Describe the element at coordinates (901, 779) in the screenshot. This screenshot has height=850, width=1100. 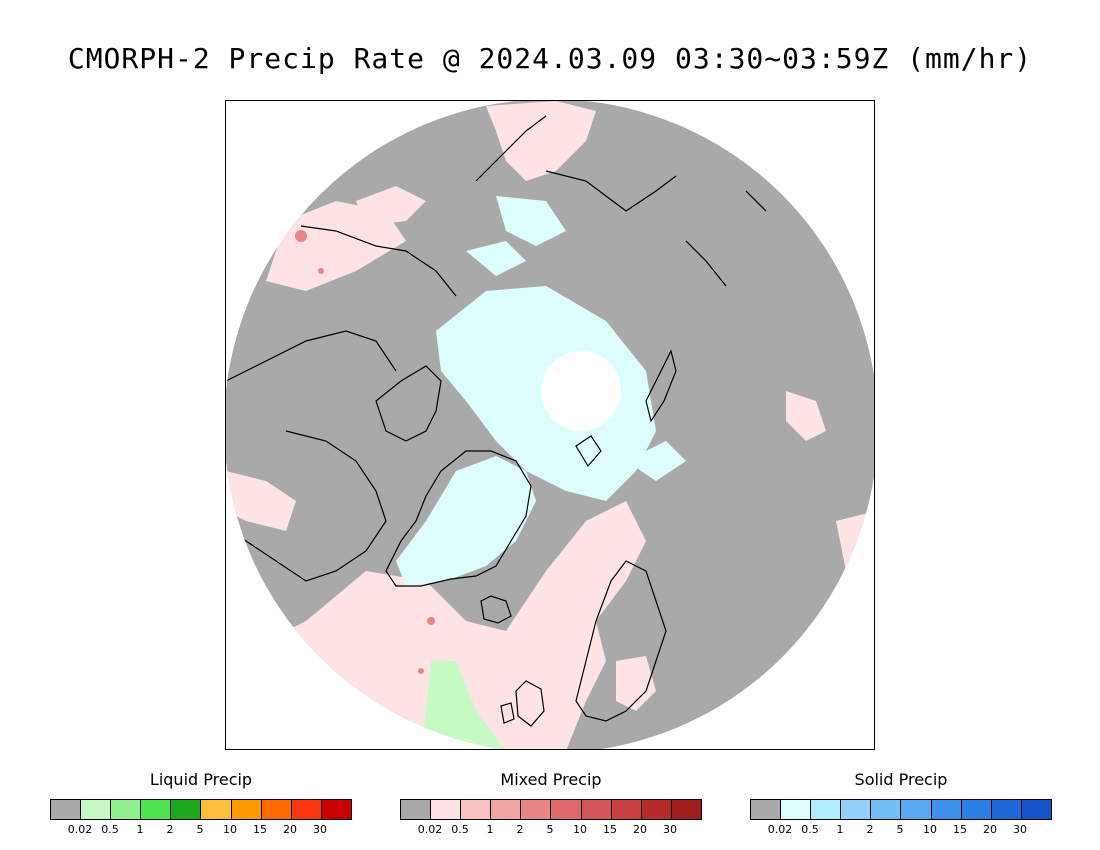
I see `legend-title: Solid Precip` at that location.